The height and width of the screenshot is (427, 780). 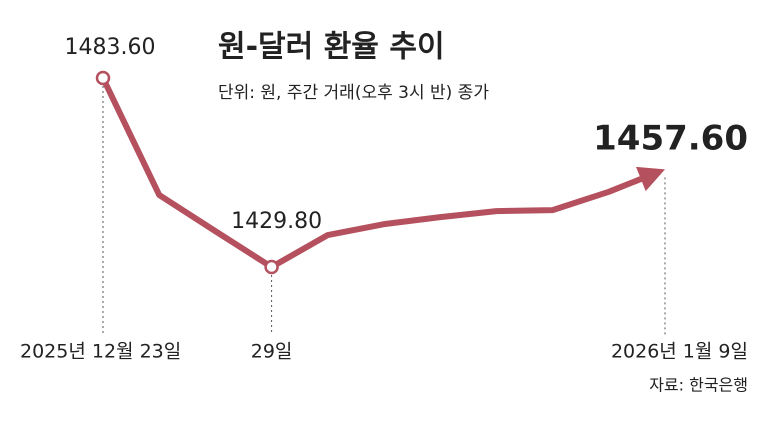 I want to click on x-tick-label: 29일, so click(x=272, y=352).